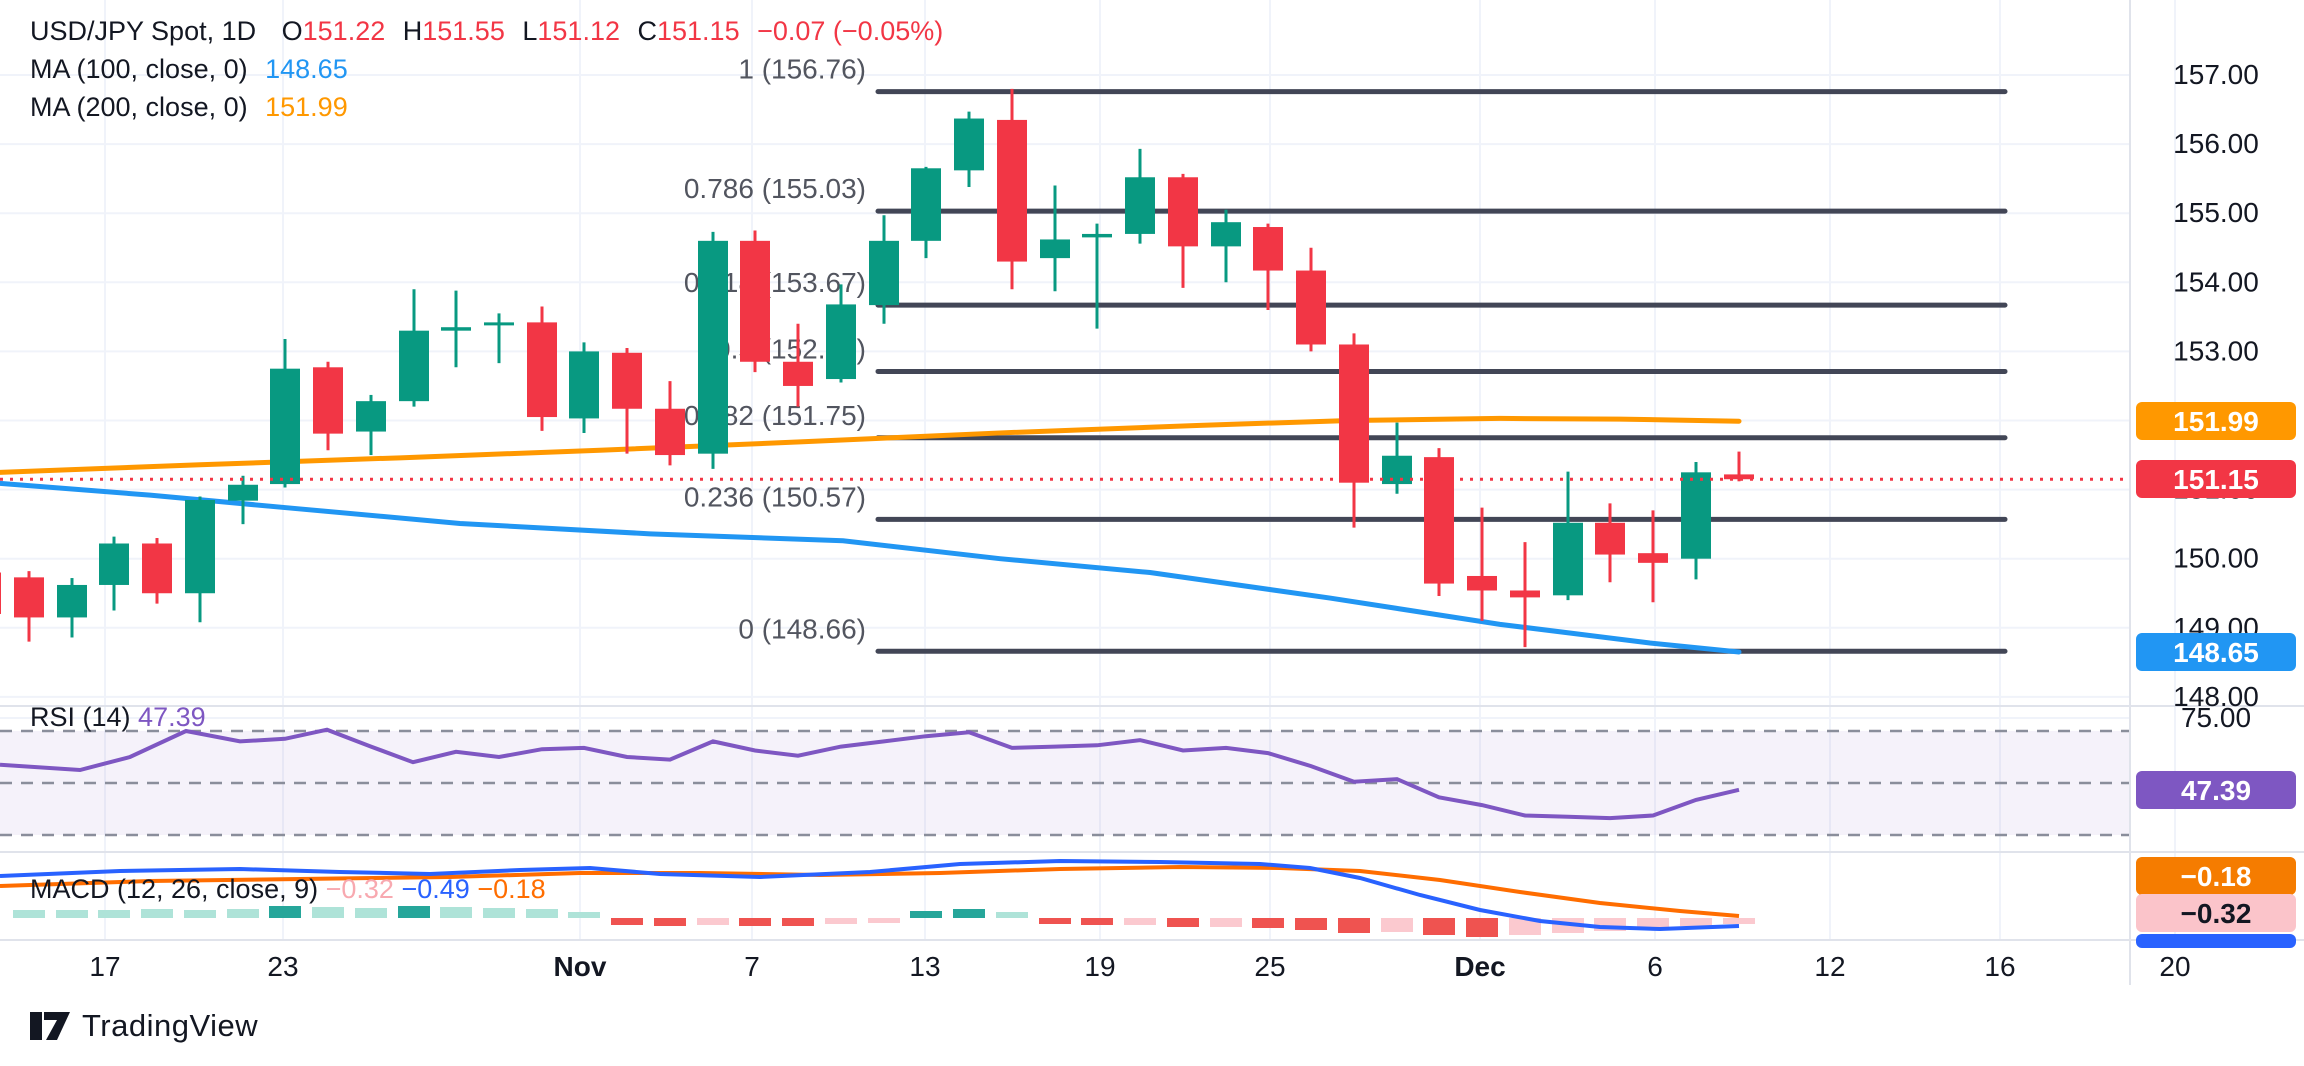 Image resolution: width=2304 pixels, height=1066 pixels. I want to click on date-axis-label: 17, so click(104, 966).